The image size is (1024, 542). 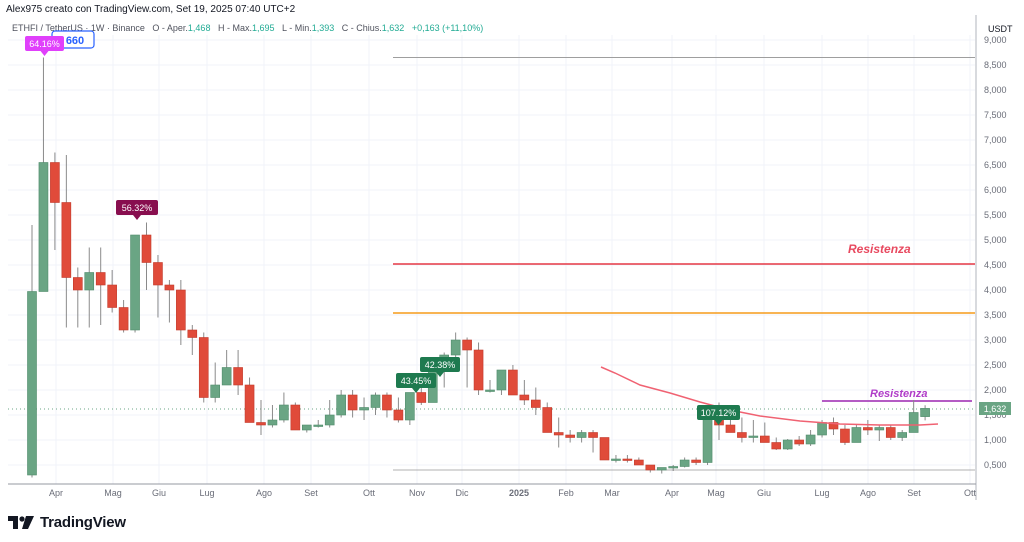 What do you see at coordinates (75, 41) in the screenshot?
I see `svg-text: 660` at bounding box center [75, 41].